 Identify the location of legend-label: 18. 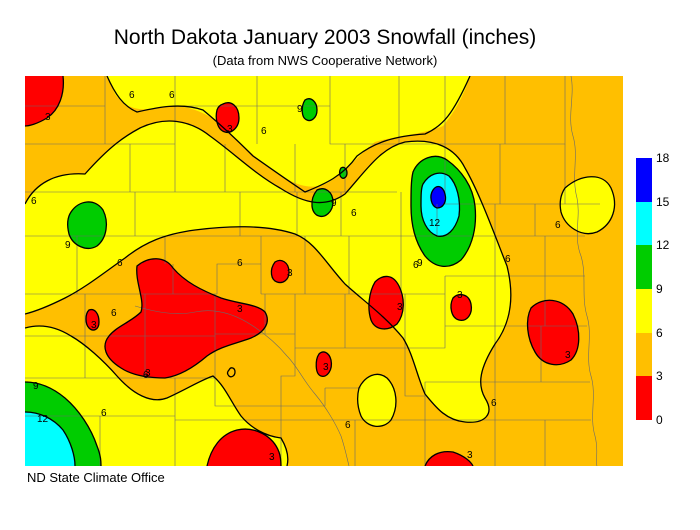
(663, 158).